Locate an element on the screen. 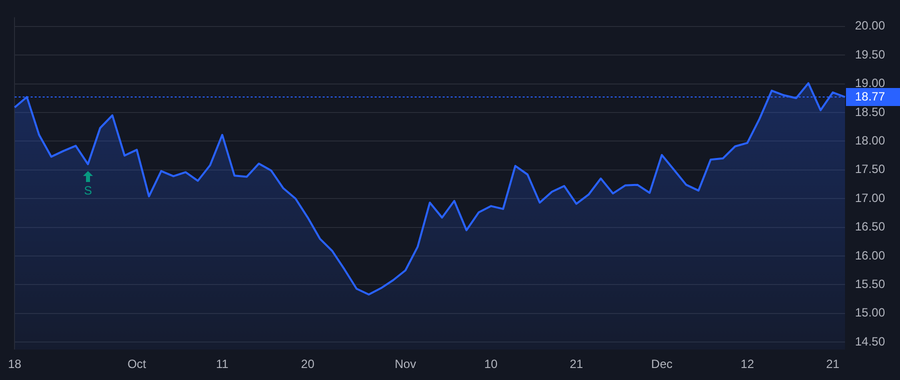  y-tick-label: 18.00 is located at coordinates (870, 141).